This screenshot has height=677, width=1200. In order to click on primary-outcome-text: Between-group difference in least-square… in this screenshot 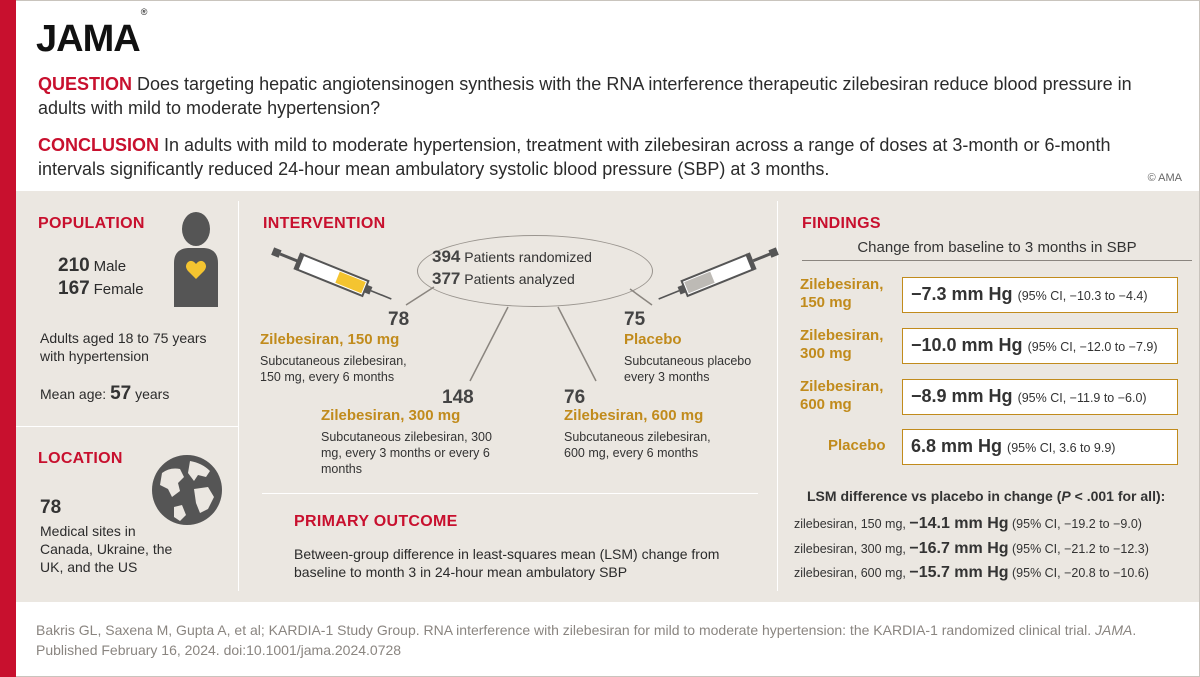, I will do `click(507, 563)`.